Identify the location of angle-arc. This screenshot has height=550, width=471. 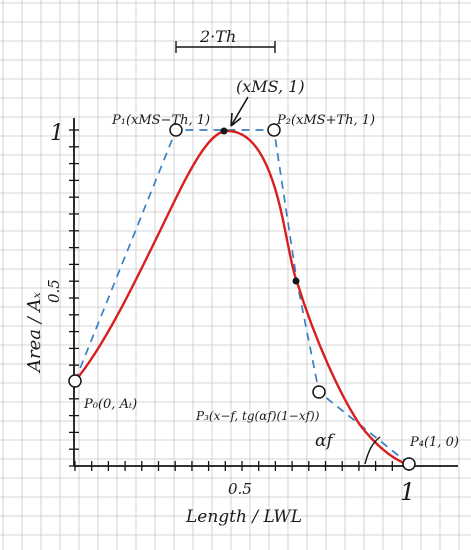
(372, 450).